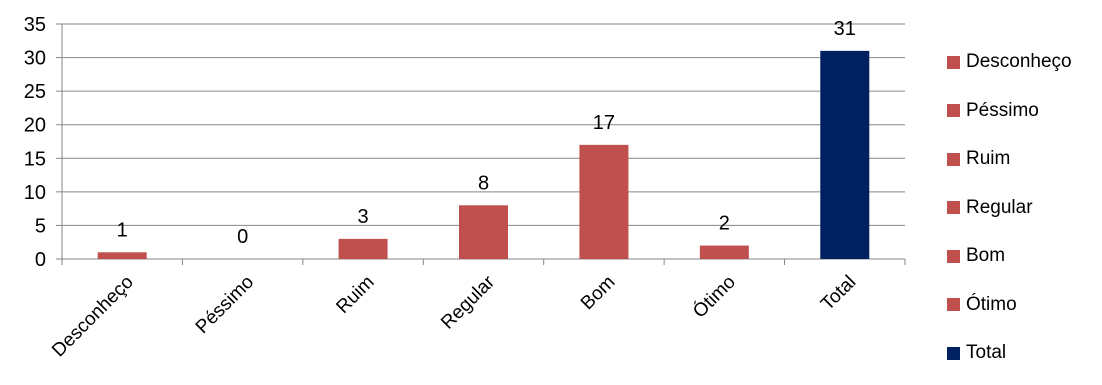  What do you see at coordinates (986, 353) in the screenshot?
I see `legend-label: Total` at bounding box center [986, 353].